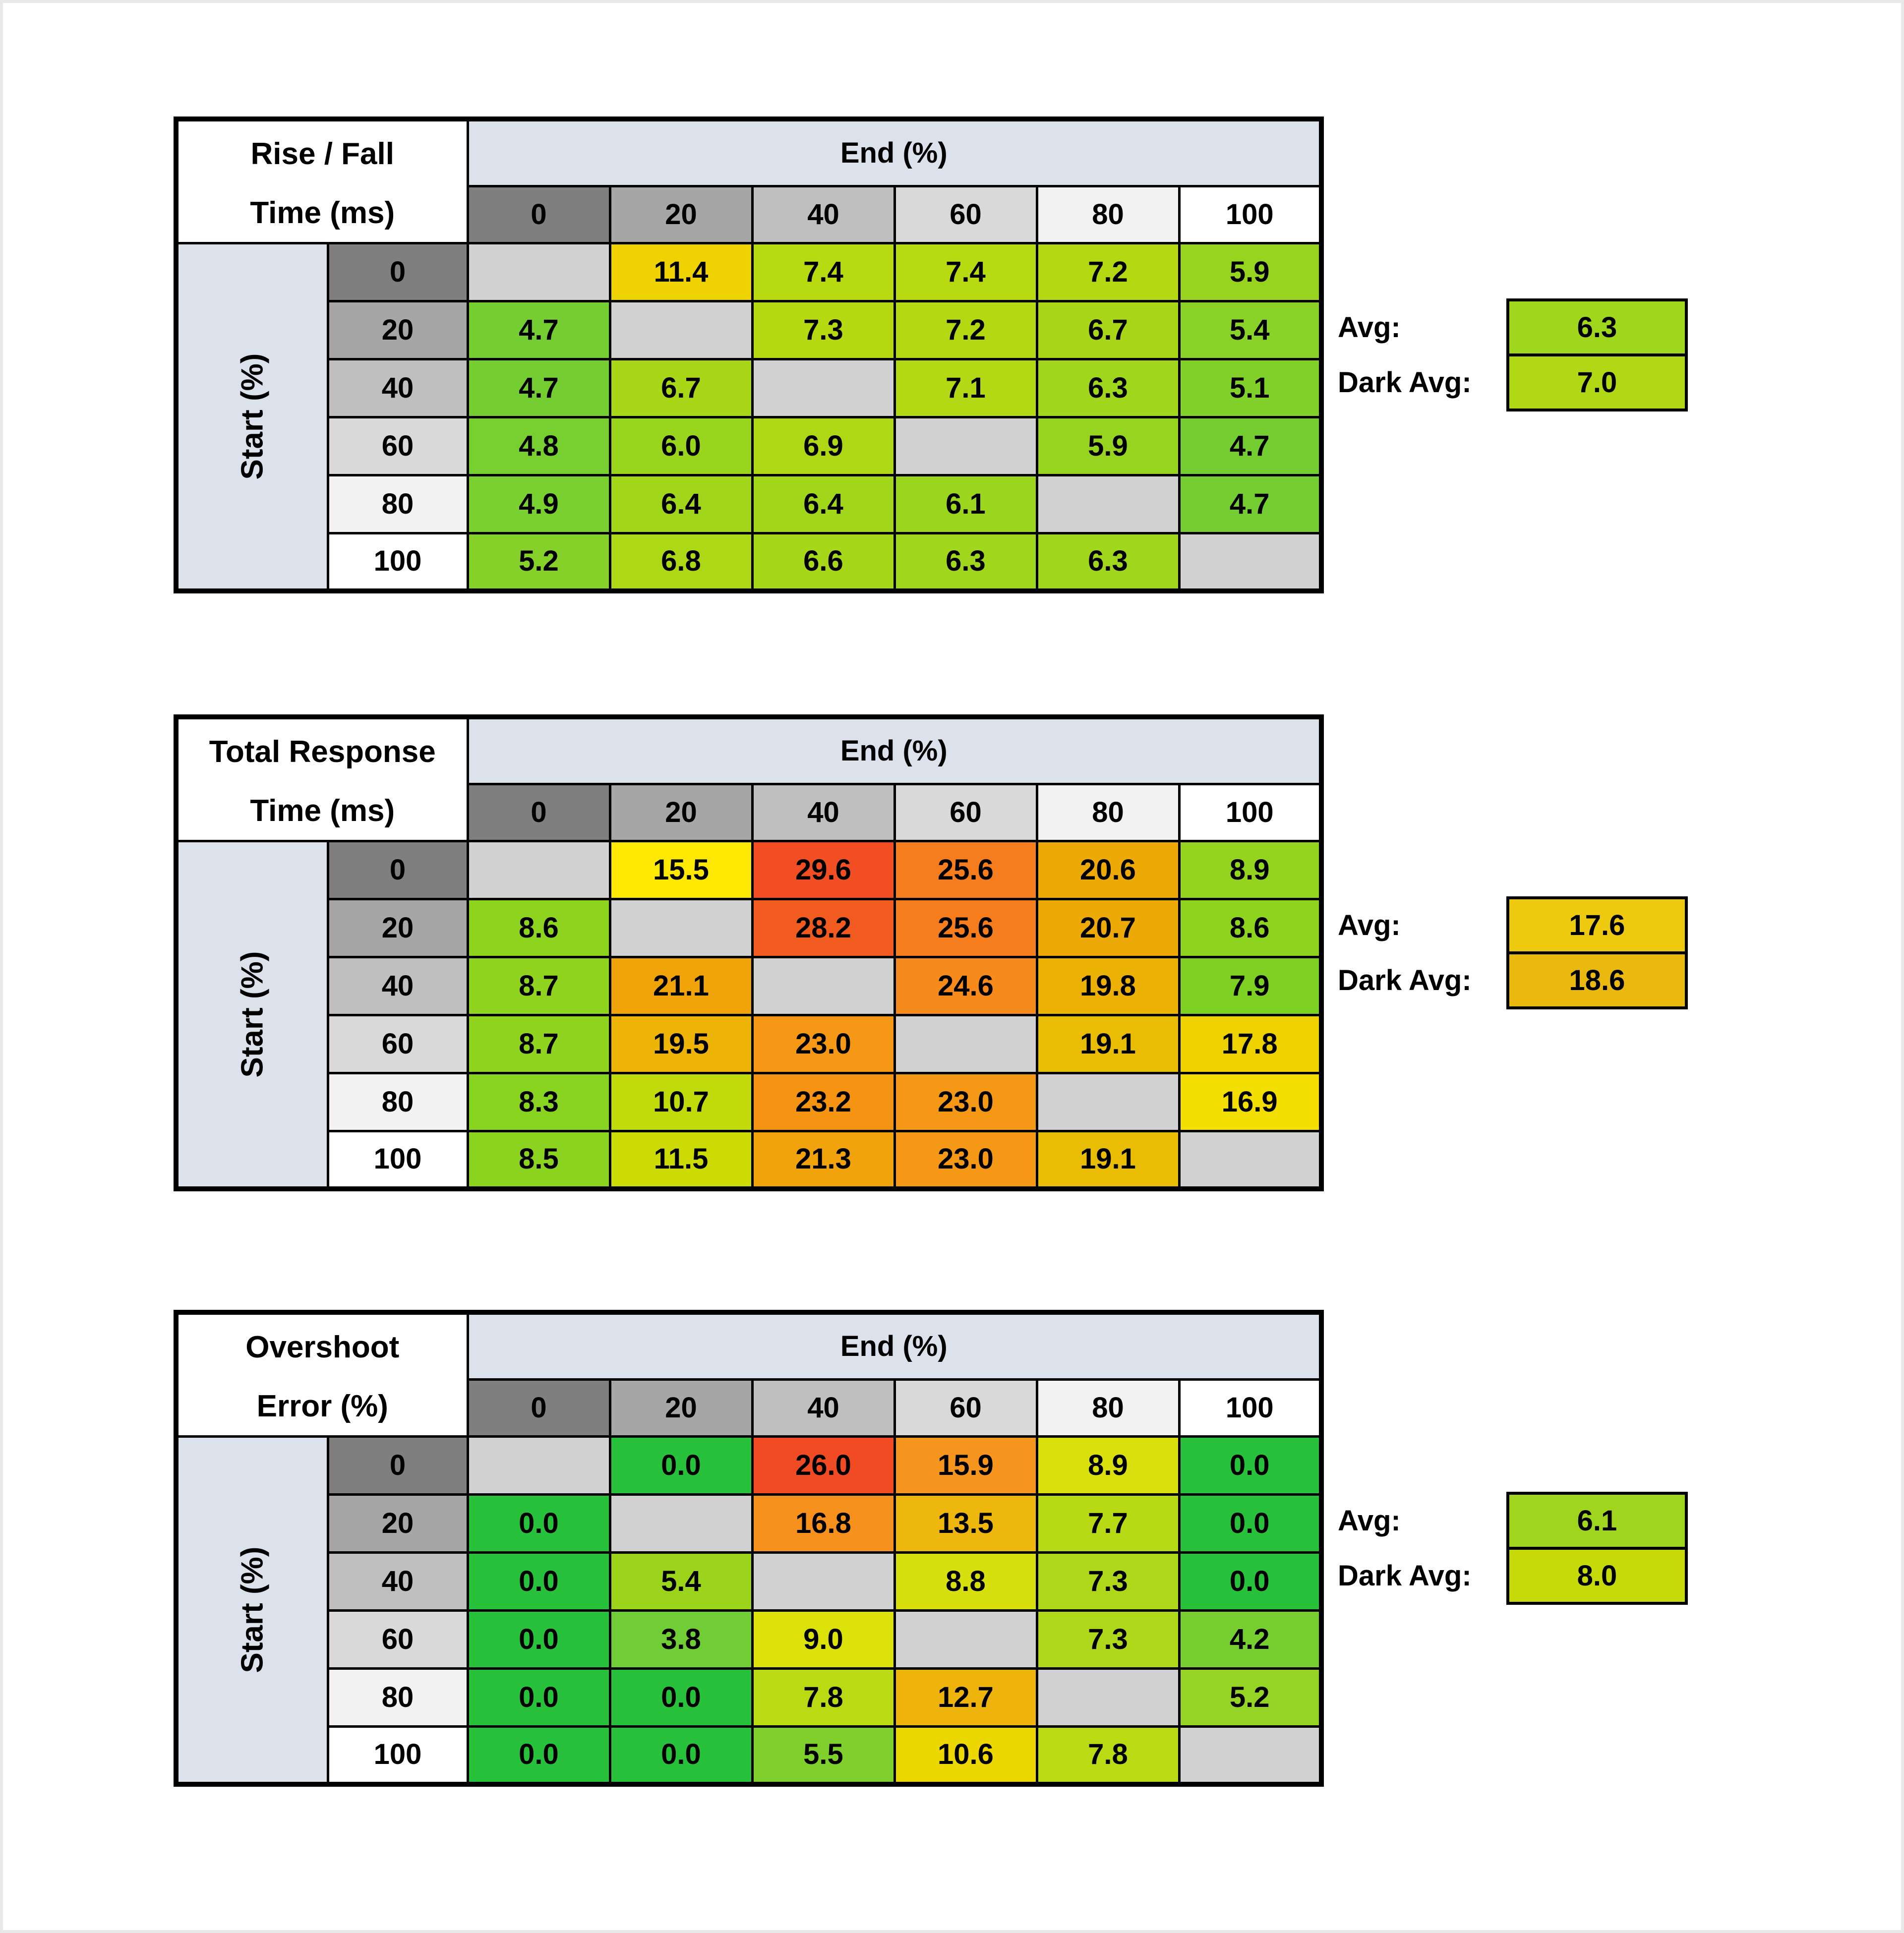  I want to click on value-cell: 19.5, so click(681, 1043).